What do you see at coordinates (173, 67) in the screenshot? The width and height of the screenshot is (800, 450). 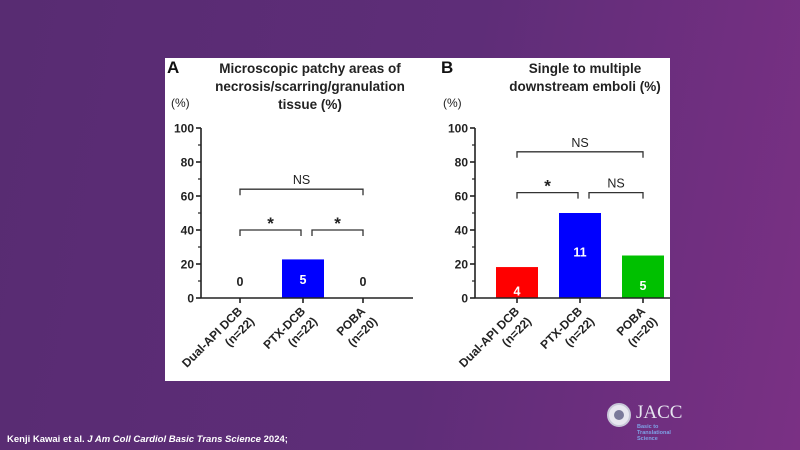 I see `panel-label: A` at bounding box center [173, 67].